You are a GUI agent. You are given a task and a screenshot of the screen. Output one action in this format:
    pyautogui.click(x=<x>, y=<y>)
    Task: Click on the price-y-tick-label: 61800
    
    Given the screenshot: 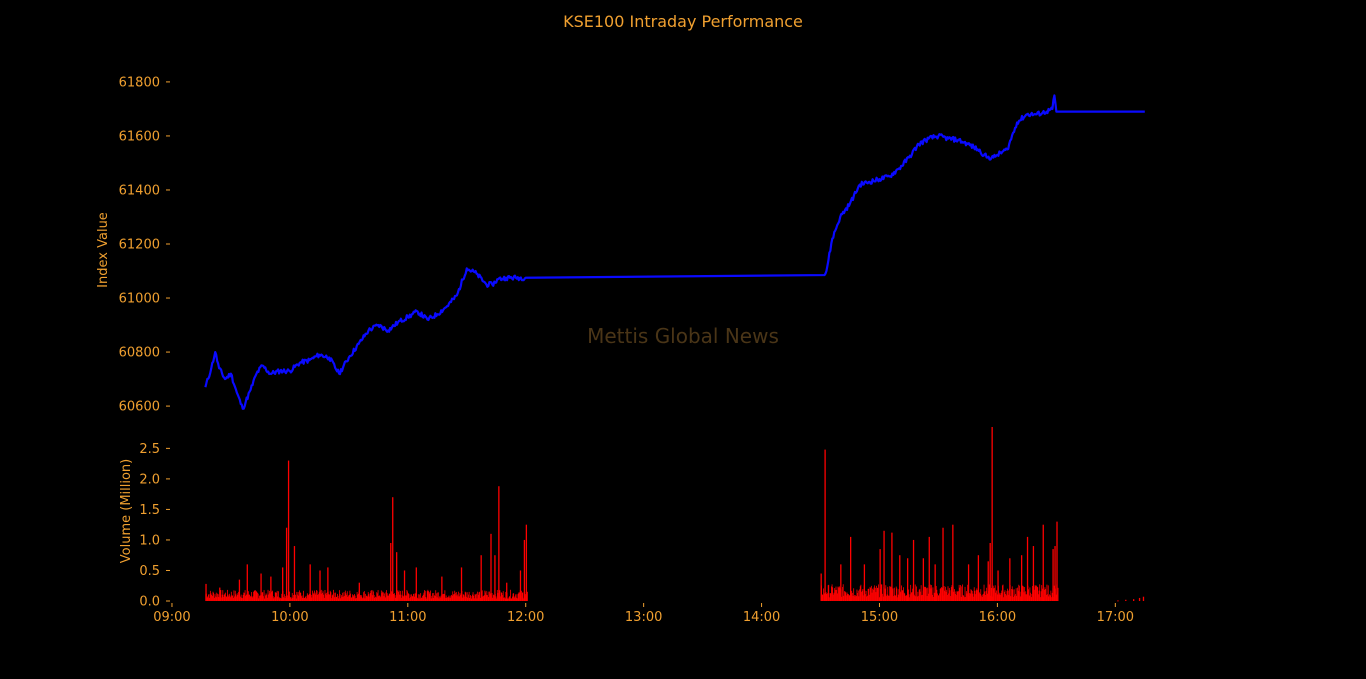 What is the action you would take?
    pyautogui.click(x=139, y=82)
    